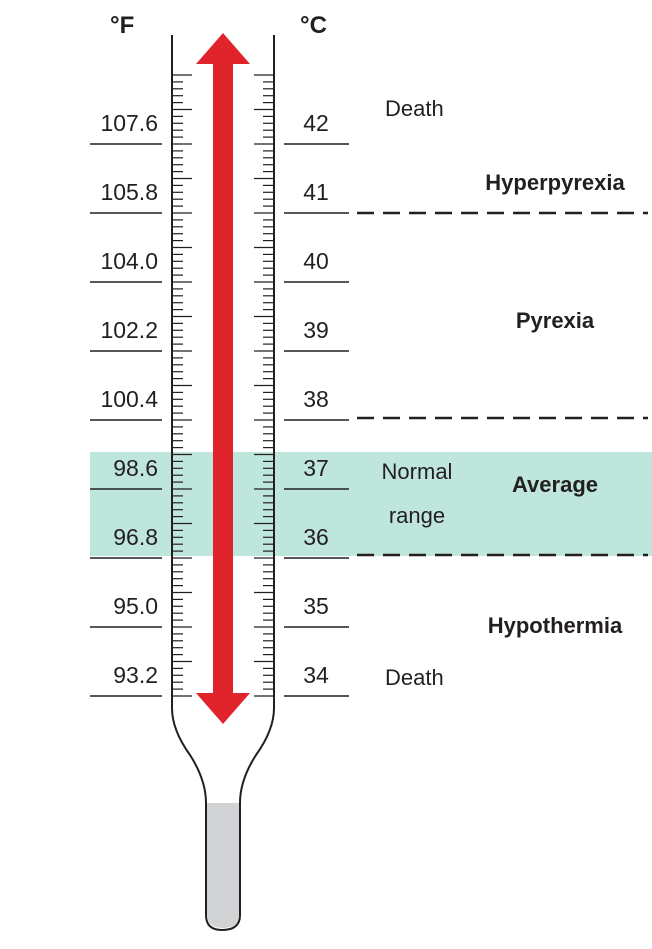  Describe the element at coordinates (135, 468) in the screenshot. I see `fahrenheit-value: 98.6` at that location.